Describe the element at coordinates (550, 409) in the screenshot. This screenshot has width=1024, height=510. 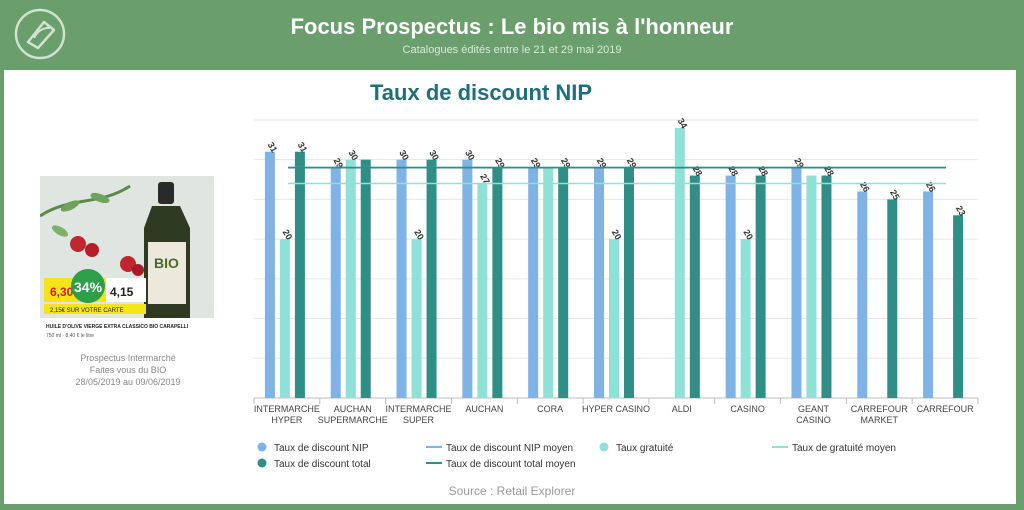
I see `x-tick-label: CORA` at that location.